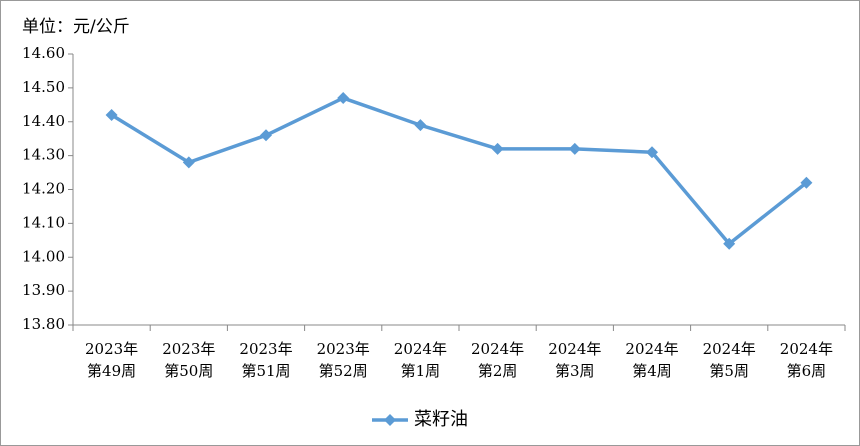 Image resolution: width=860 pixels, height=446 pixels. Describe the element at coordinates (420, 360) in the screenshot. I see `x-tick-label: 2024年第1周` at that location.